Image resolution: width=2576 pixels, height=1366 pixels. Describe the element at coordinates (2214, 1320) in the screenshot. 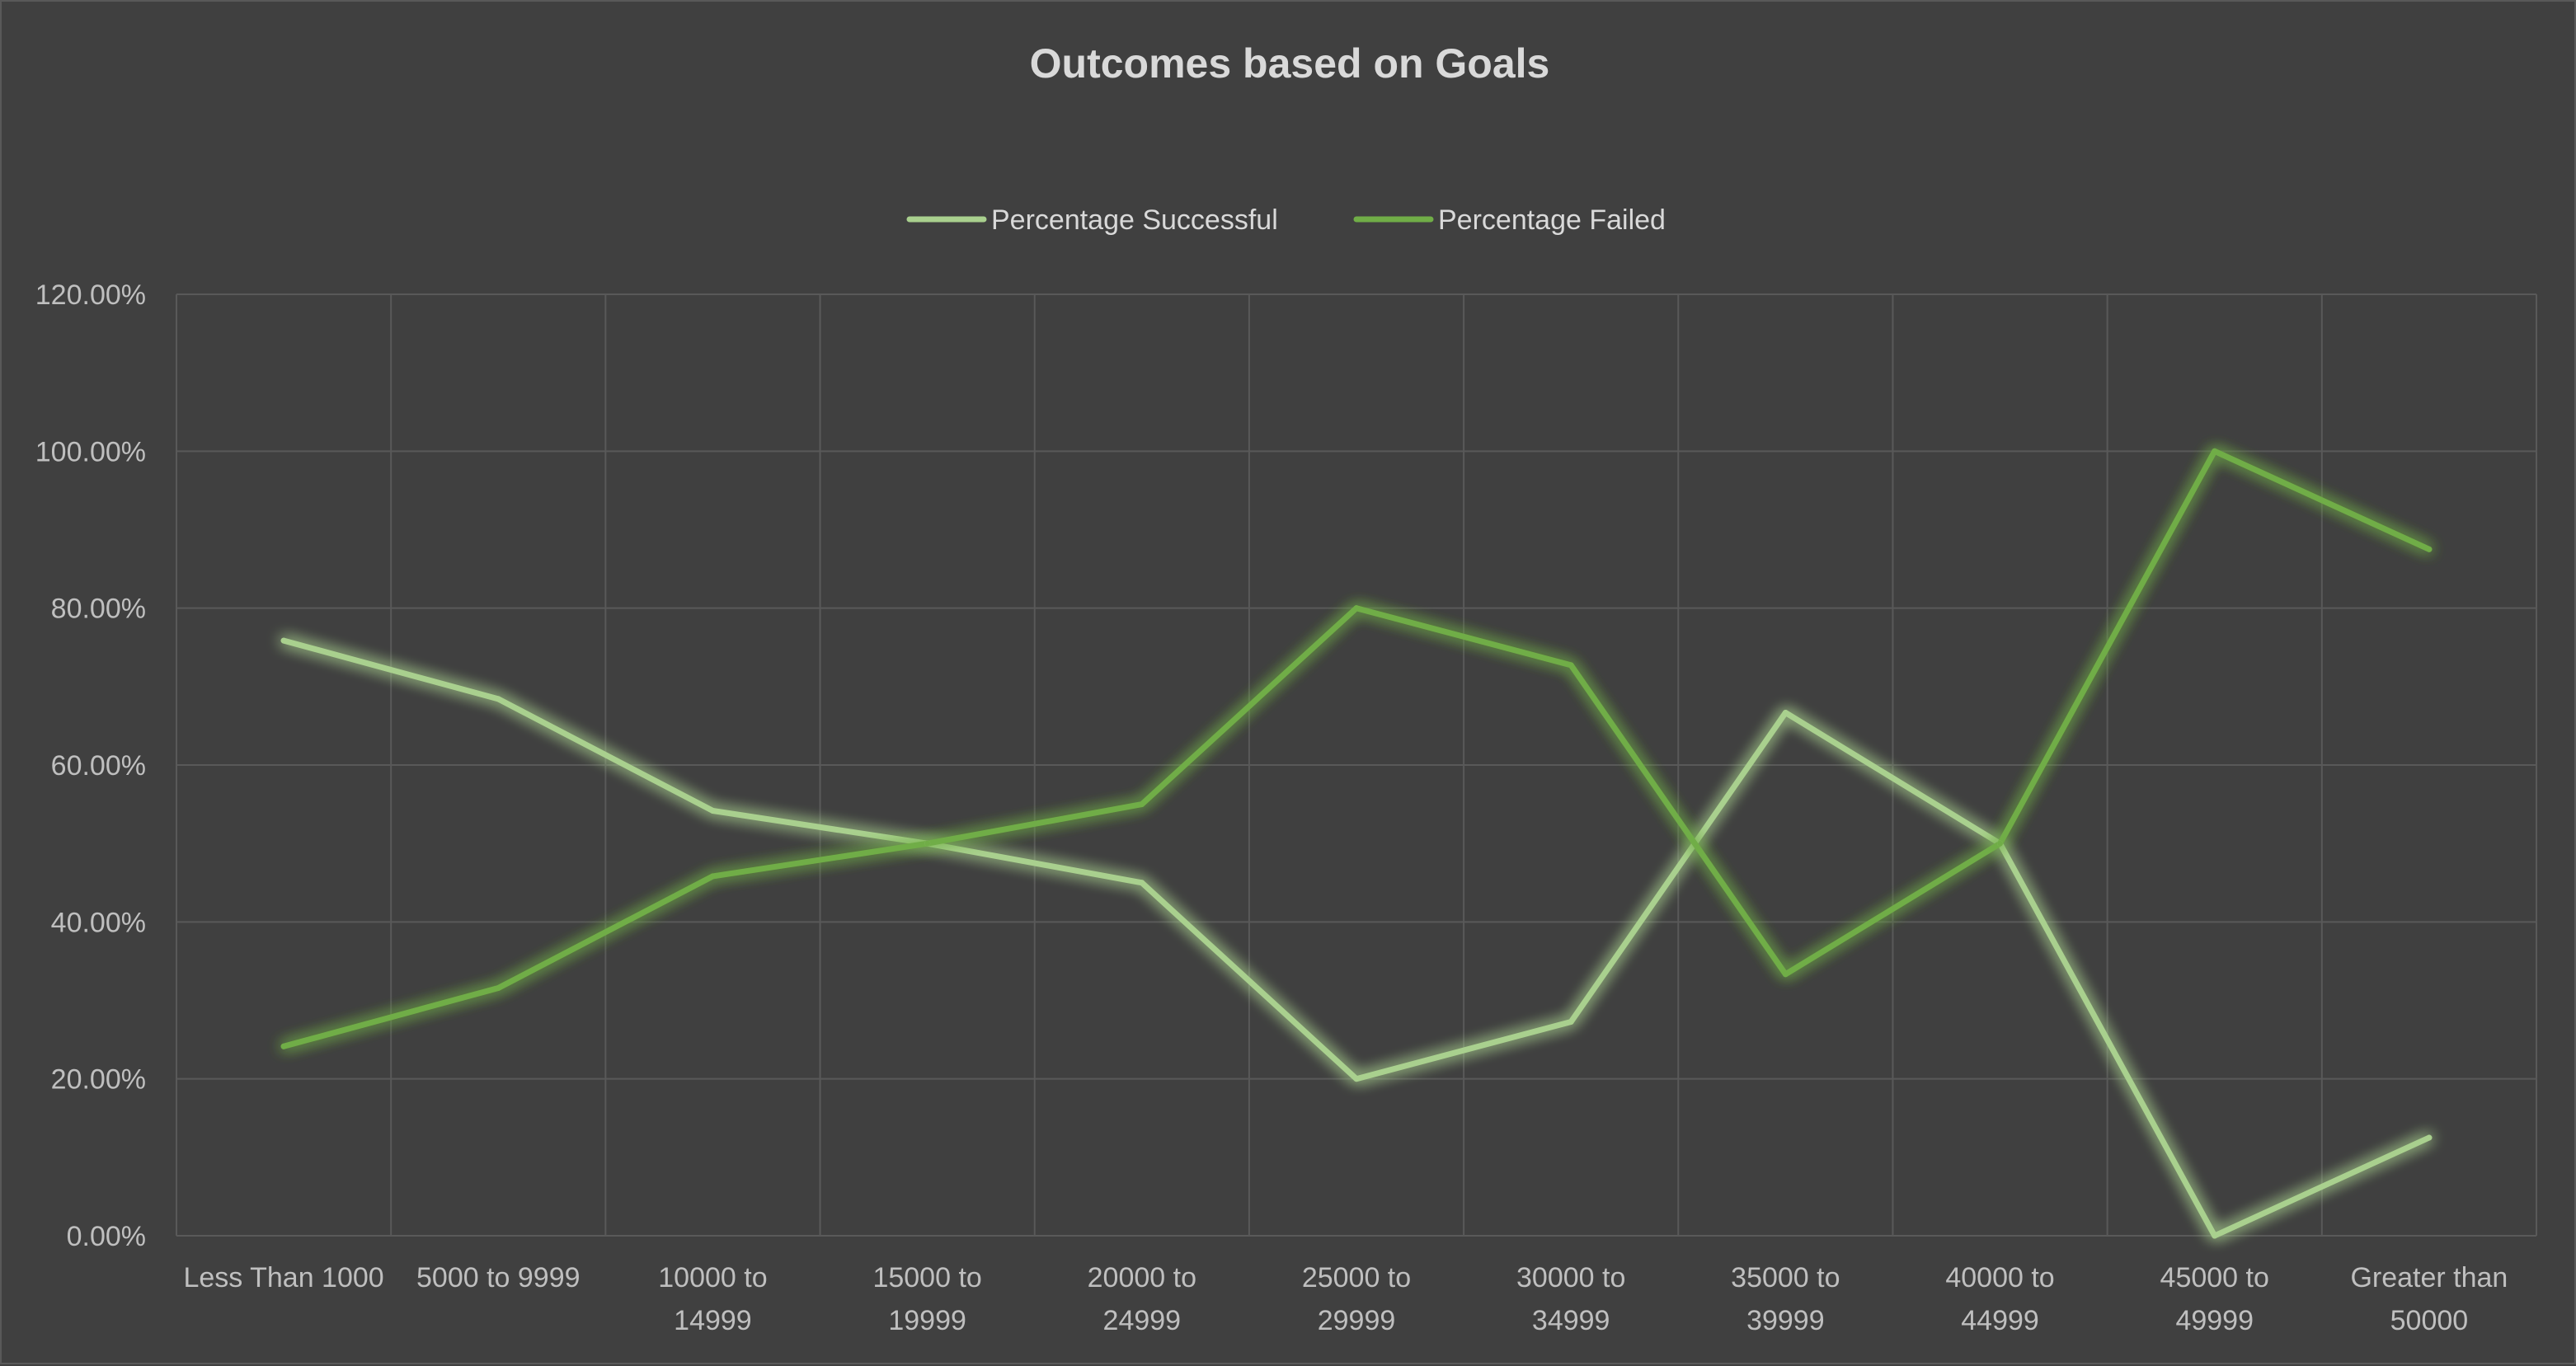

I see `x-tick-label-line: 49999` at that location.